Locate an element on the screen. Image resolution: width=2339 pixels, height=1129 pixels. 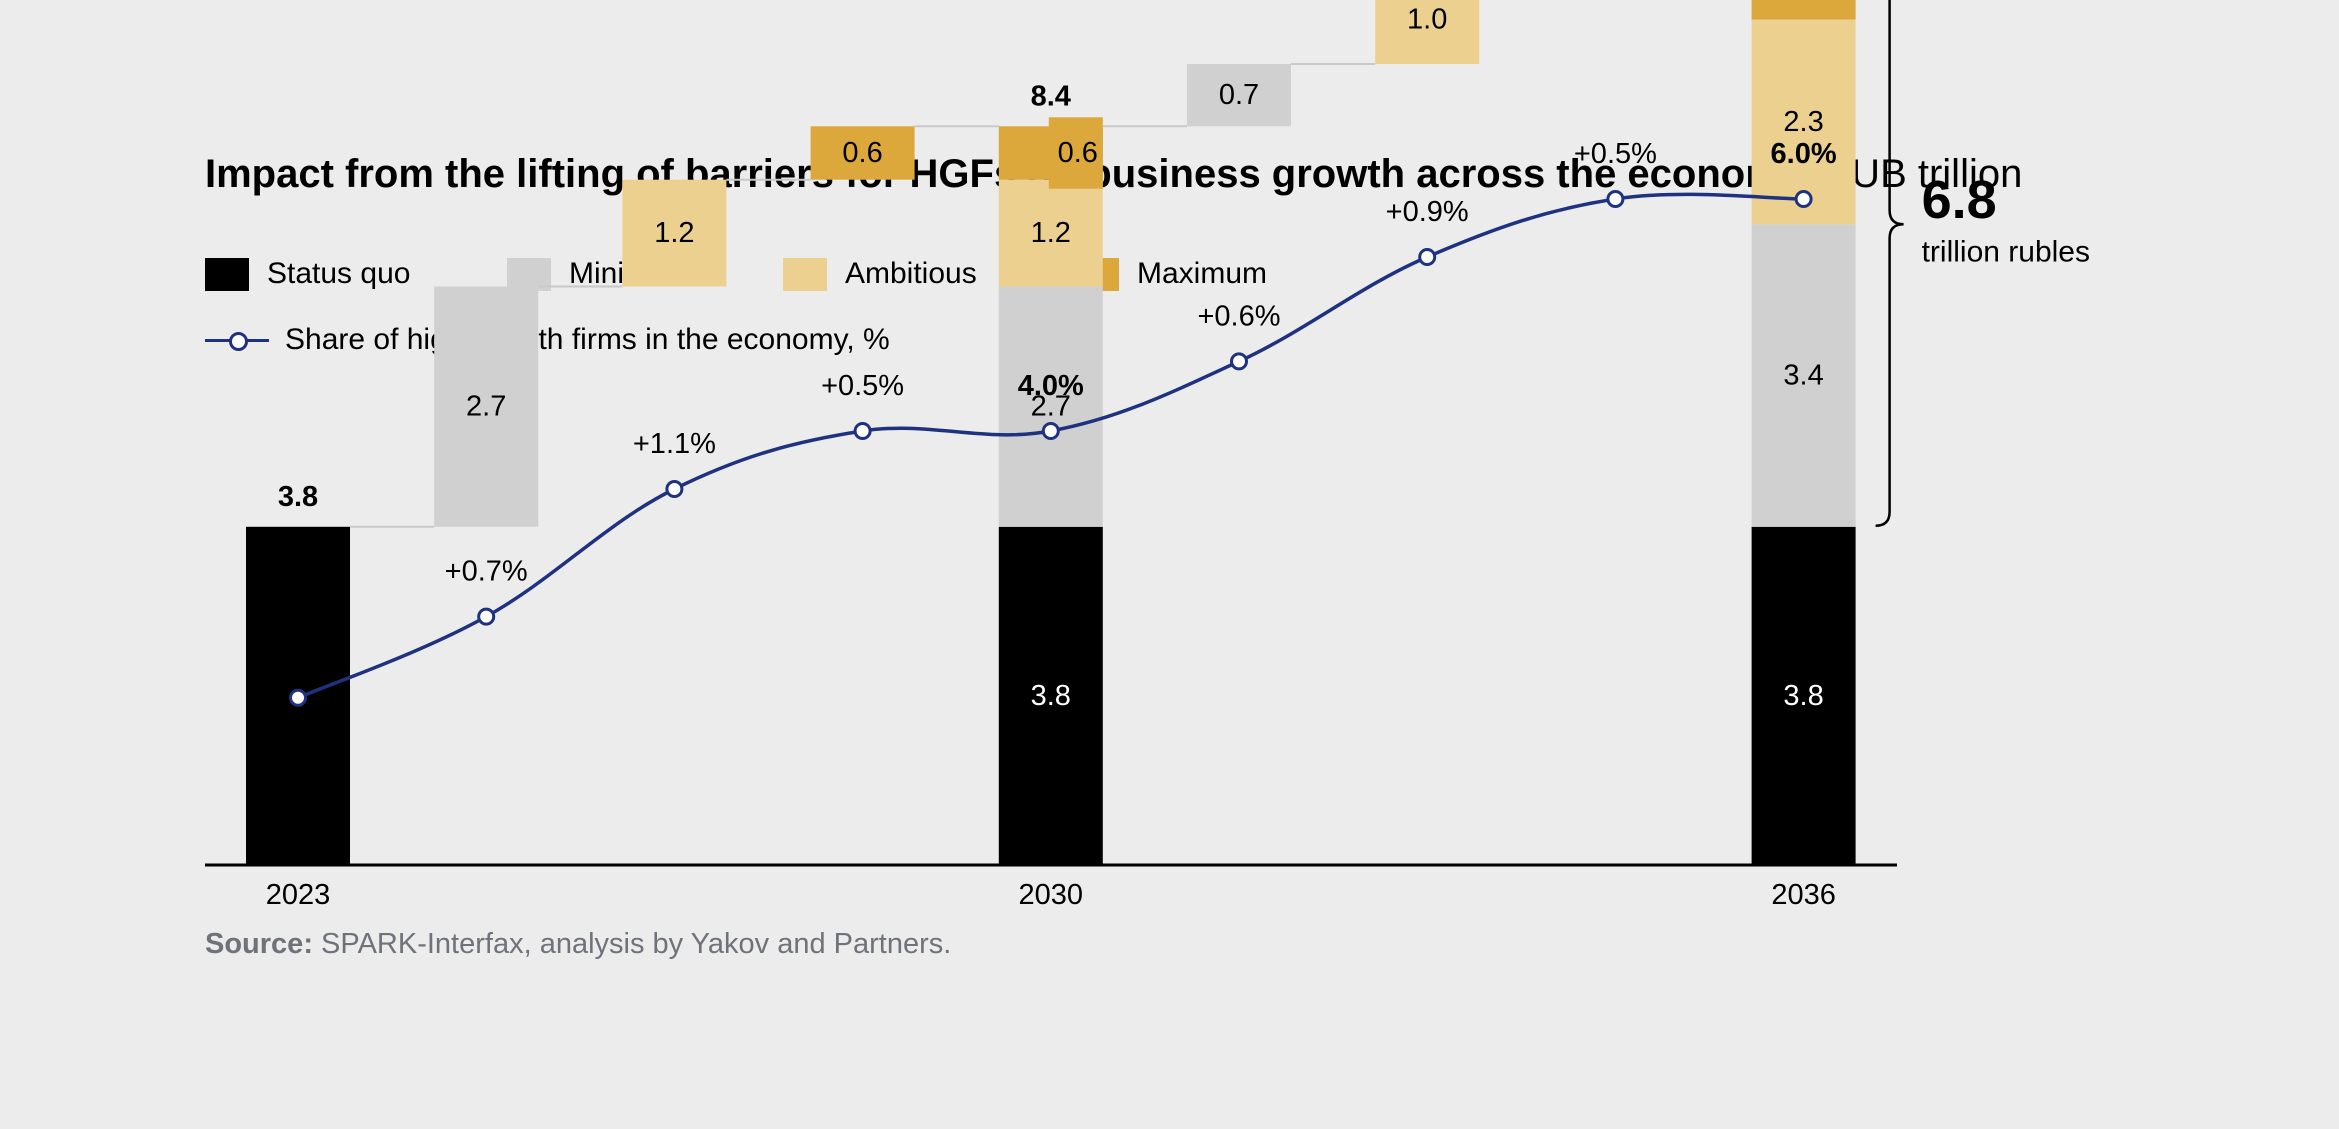
legend-item-ambitious: Ambitious is located at coordinates (929, 274).